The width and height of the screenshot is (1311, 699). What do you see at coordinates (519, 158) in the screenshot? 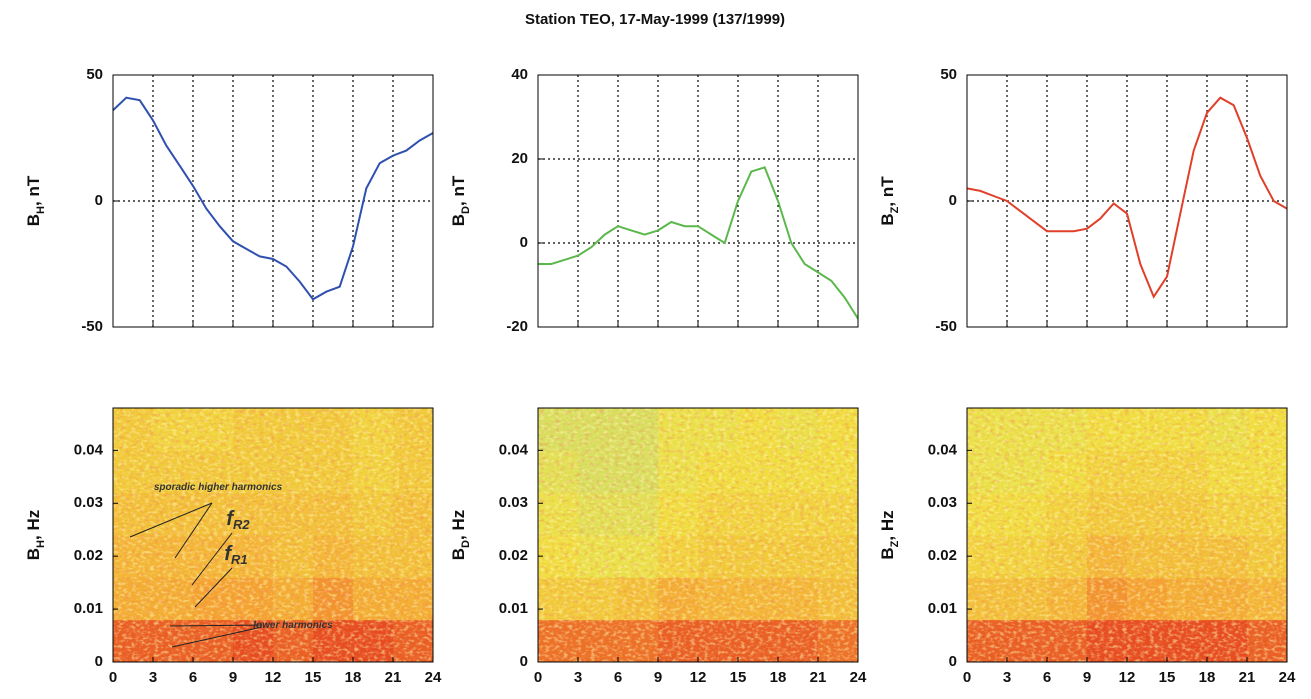
I see `y-tick-label: 20` at bounding box center [519, 158].